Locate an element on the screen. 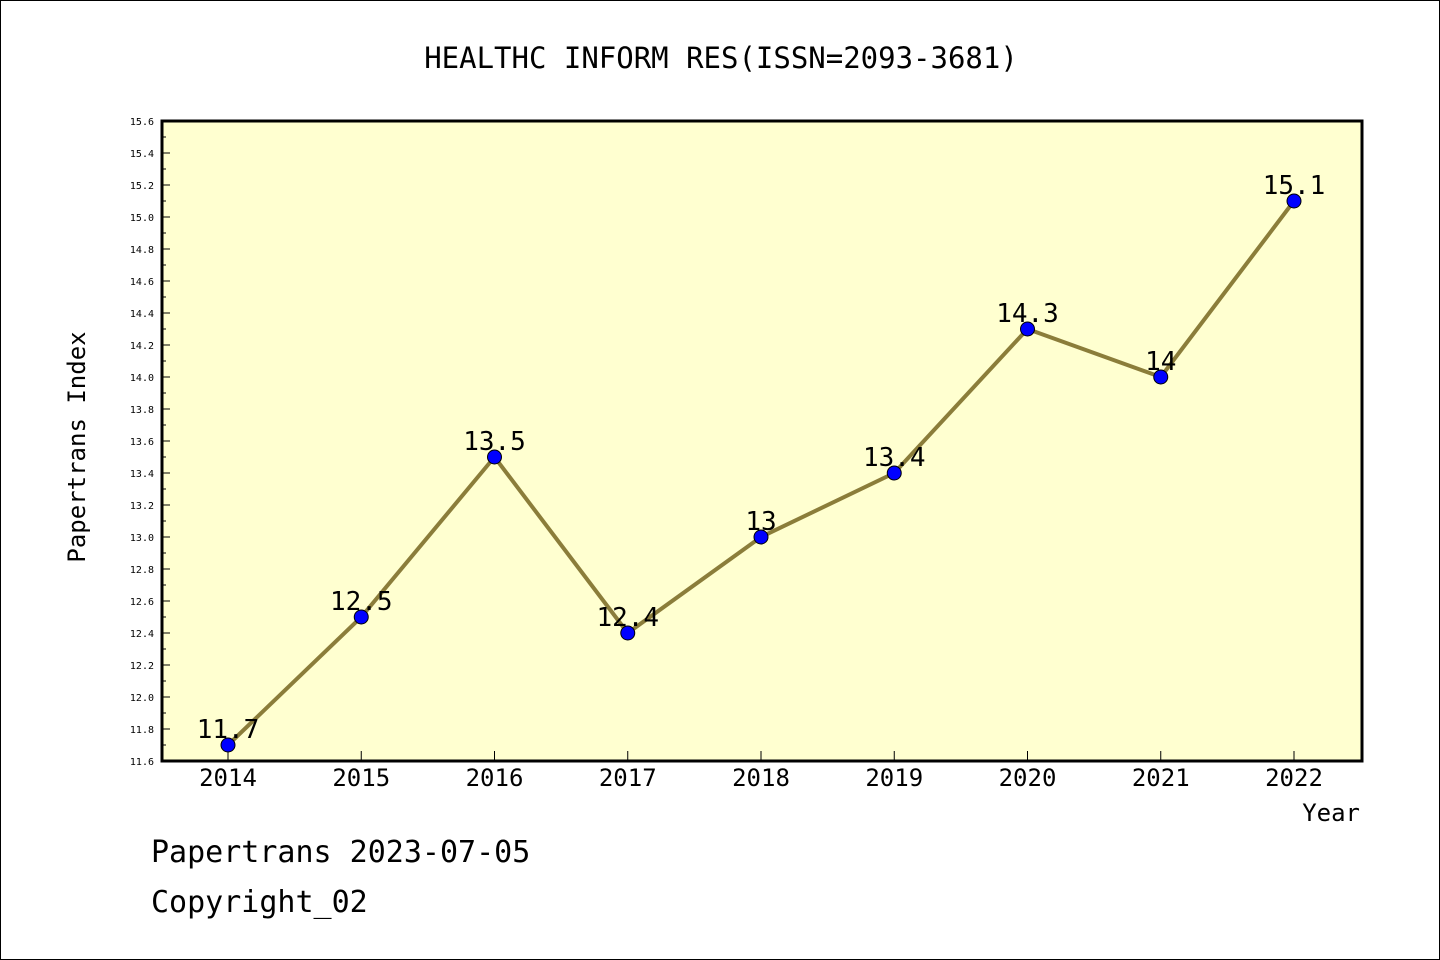 This screenshot has height=960, width=1440. y-tick-label: 14.8 is located at coordinates (142, 250).